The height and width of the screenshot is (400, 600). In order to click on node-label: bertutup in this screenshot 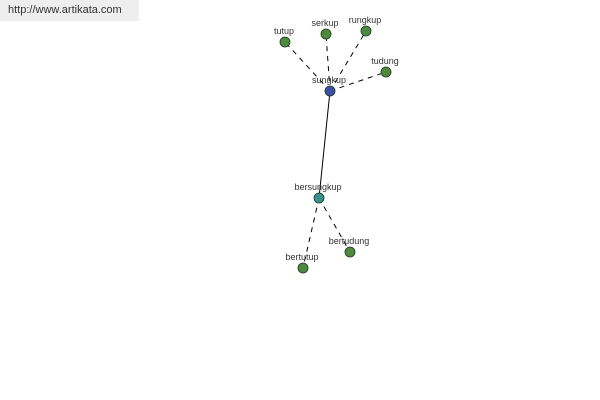, I will do `click(301, 257)`.